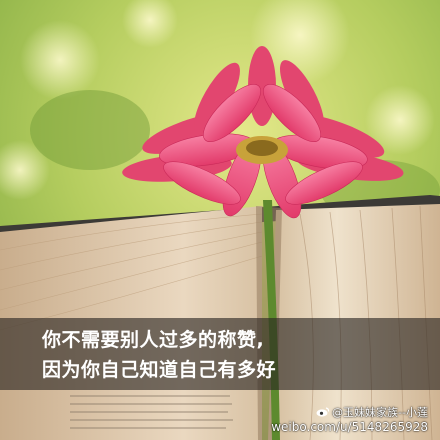 The height and width of the screenshot is (440, 440). Describe the element at coordinates (159, 370) in the screenshot. I see `caption-line-2: 因为你自己知道自己有多好` at that location.